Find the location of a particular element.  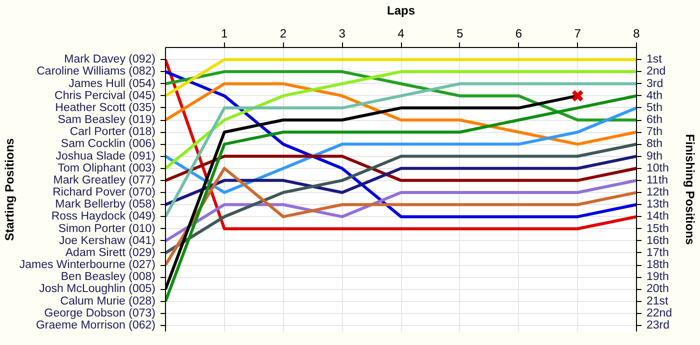

y2-tick-label: 8th is located at coordinates (654, 144).